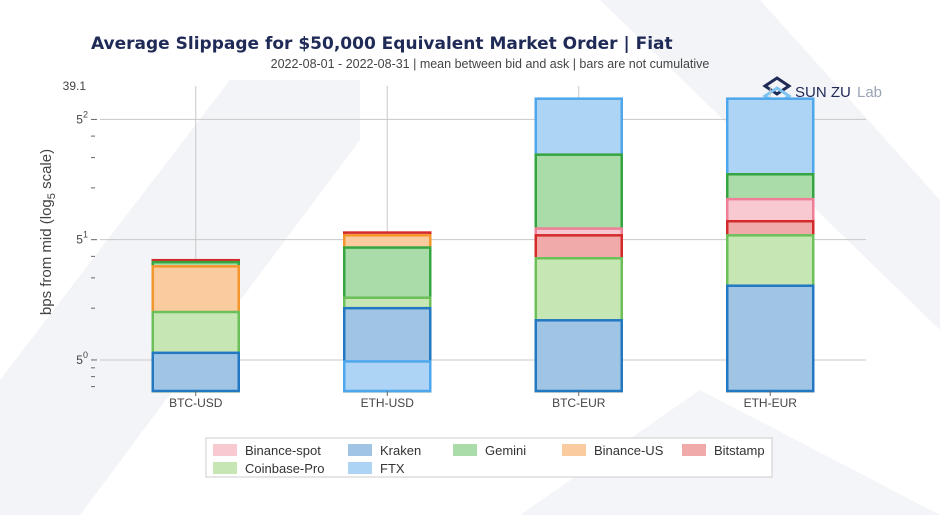  Describe the element at coordinates (771, 403) in the screenshot. I see `x-tick-label: ETH-EUR` at that location.